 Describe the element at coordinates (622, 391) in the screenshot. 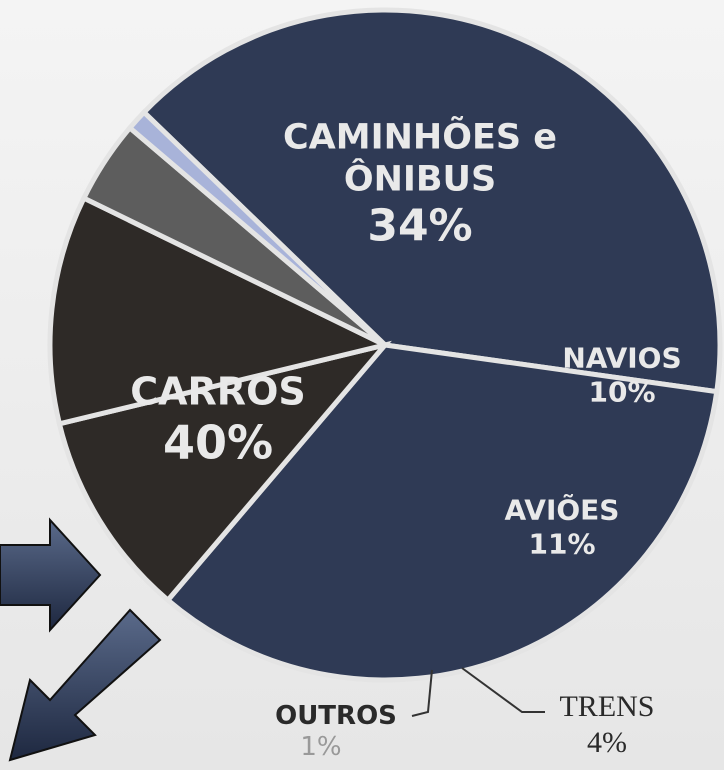

I see `value-label: 10%` at that location.